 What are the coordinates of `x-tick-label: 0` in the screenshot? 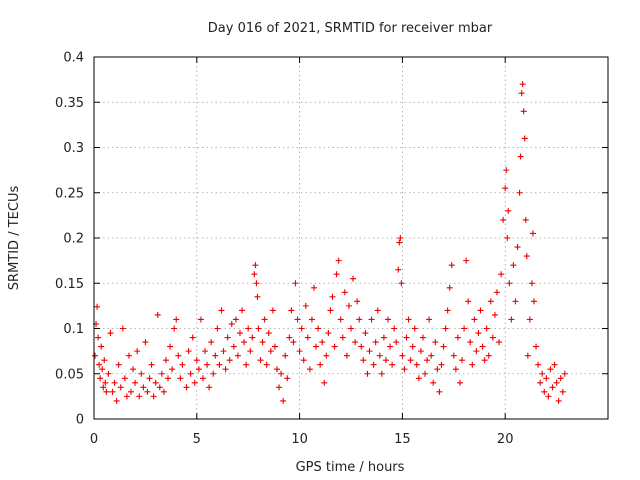 It's located at (94, 439).